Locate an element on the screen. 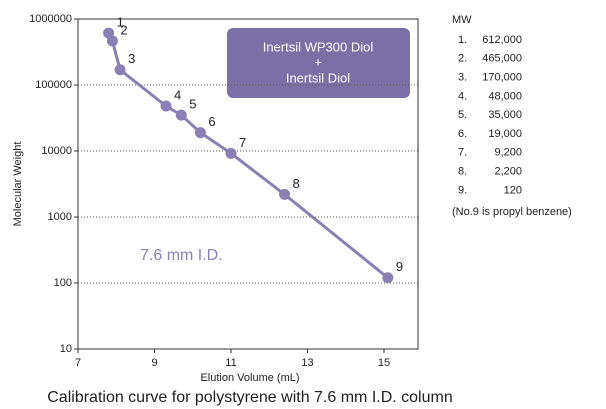  y-tick-label: 100000 is located at coordinates (53, 85).